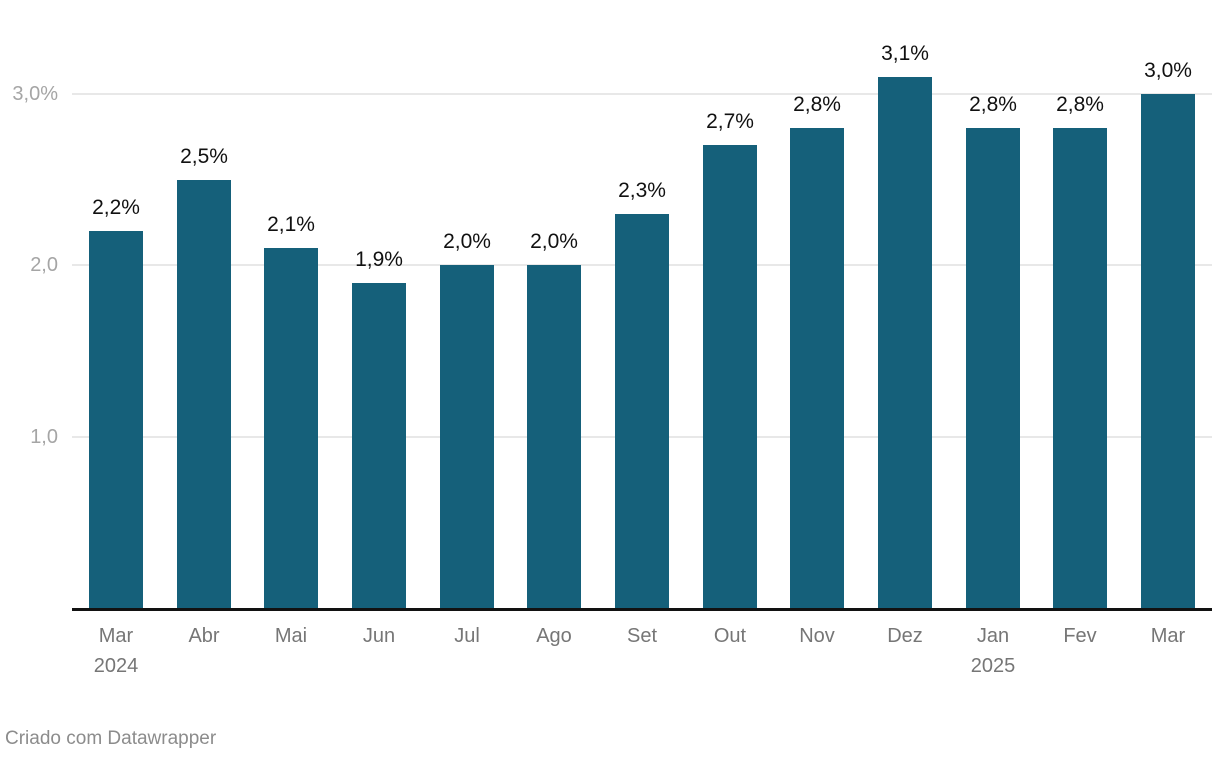 The width and height of the screenshot is (1220, 762). I want to click on x-axis-tick-label: Mar, so click(1168, 636).